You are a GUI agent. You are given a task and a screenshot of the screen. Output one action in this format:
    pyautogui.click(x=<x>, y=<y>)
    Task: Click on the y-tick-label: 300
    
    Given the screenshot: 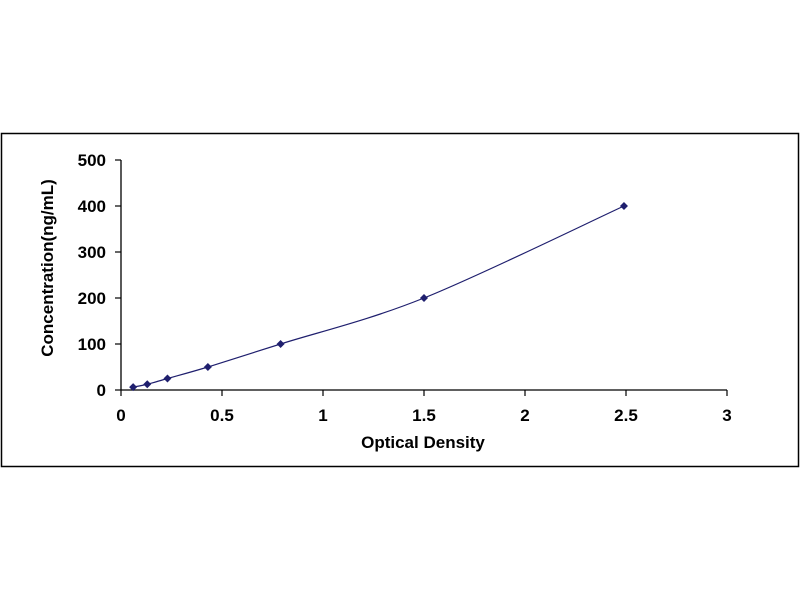 What is the action you would take?
    pyautogui.click(x=92, y=252)
    